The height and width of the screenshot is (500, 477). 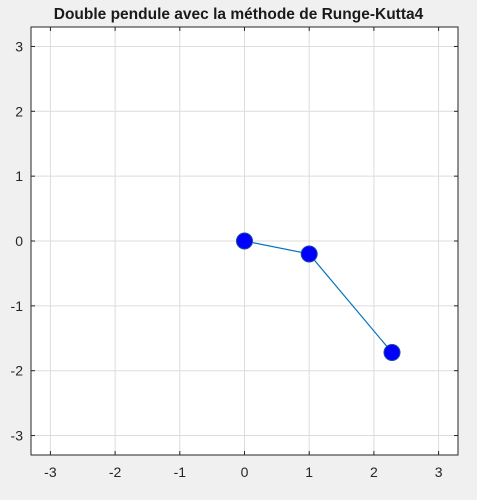 I want to click on x-tick-label: 0, so click(x=245, y=472).